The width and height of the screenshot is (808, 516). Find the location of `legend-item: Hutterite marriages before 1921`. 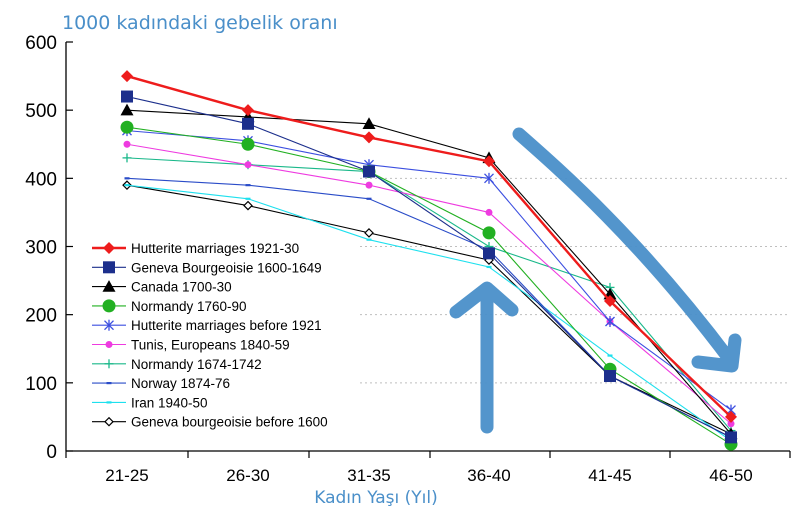

legend-item: Hutterite marriages before 1921 is located at coordinates (207, 325).